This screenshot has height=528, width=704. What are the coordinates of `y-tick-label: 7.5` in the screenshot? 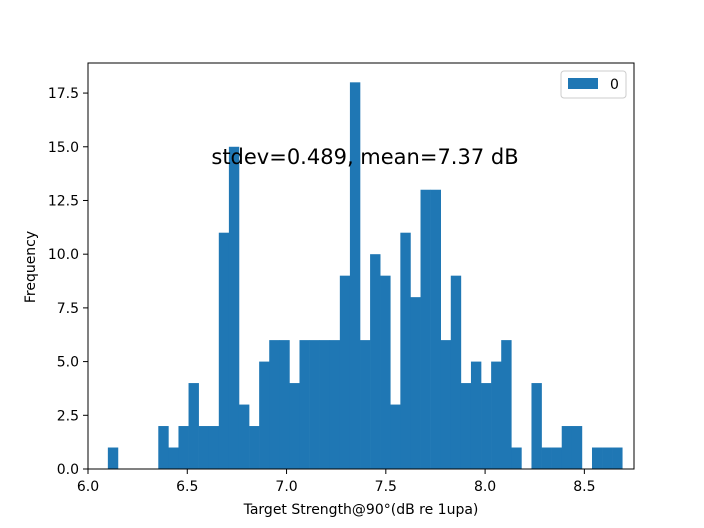 It's located at (68, 309).